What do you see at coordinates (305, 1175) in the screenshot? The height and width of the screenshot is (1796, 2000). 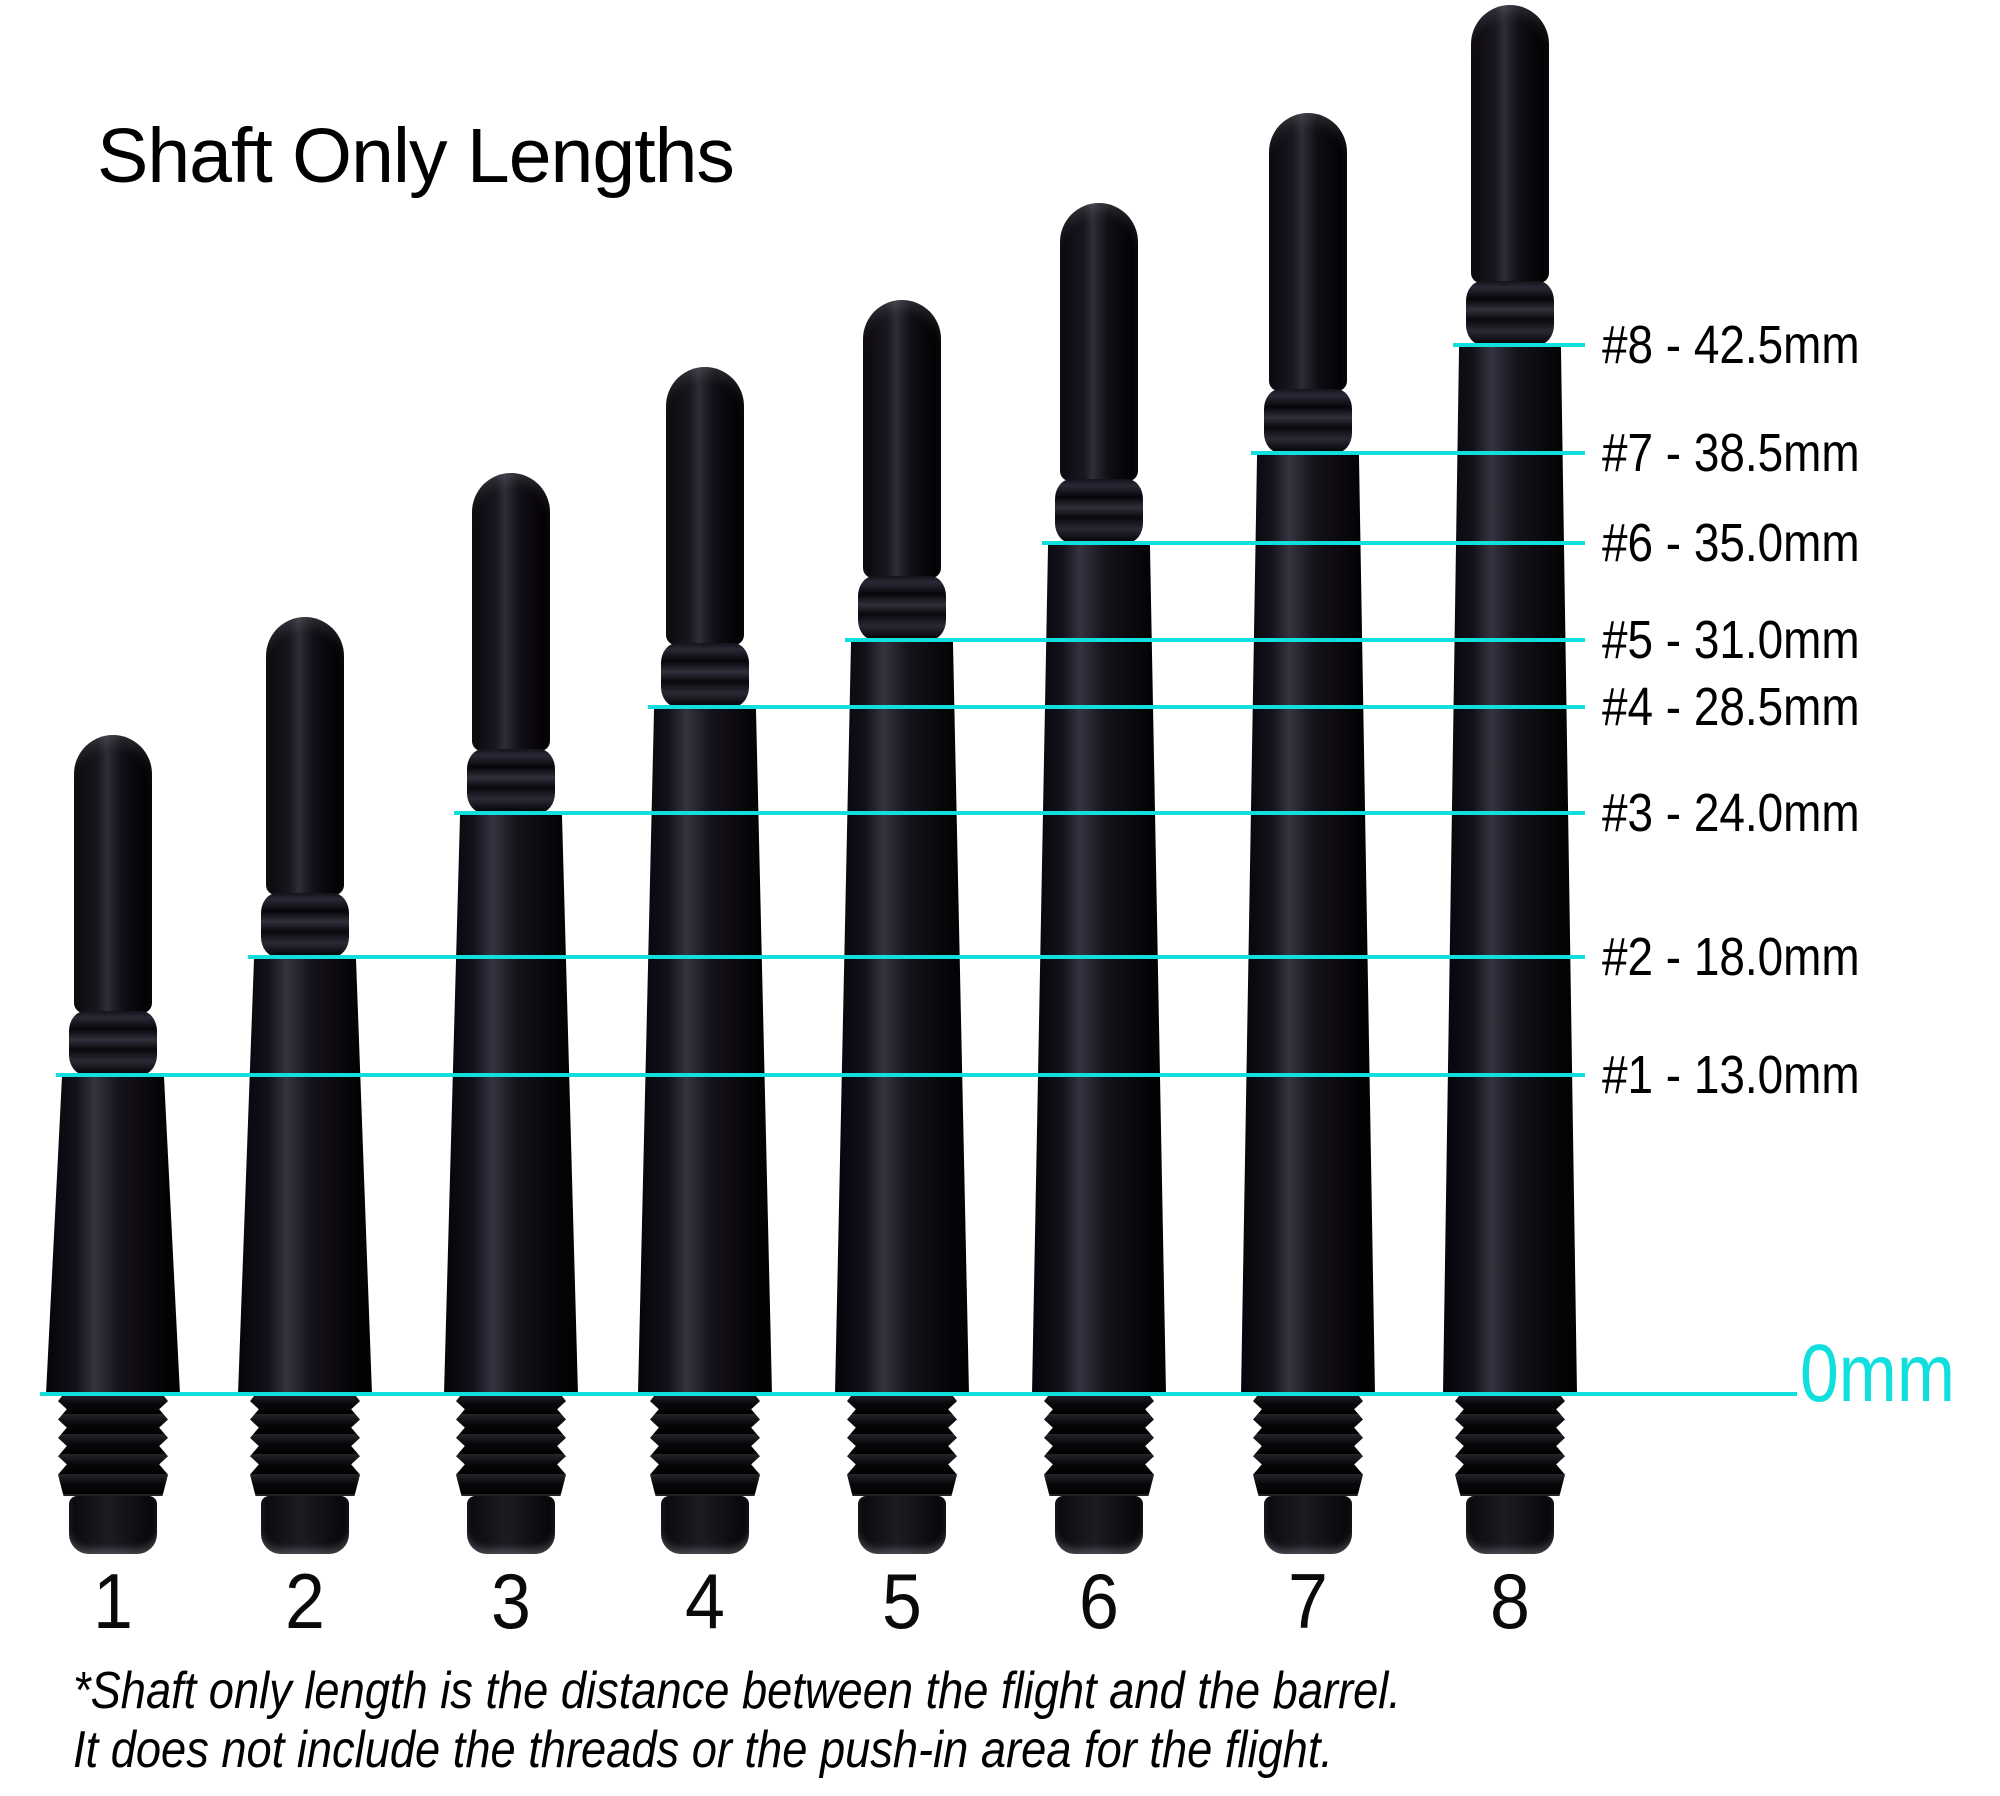 I see `shaft-2-body` at bounding box center [305, 1175].